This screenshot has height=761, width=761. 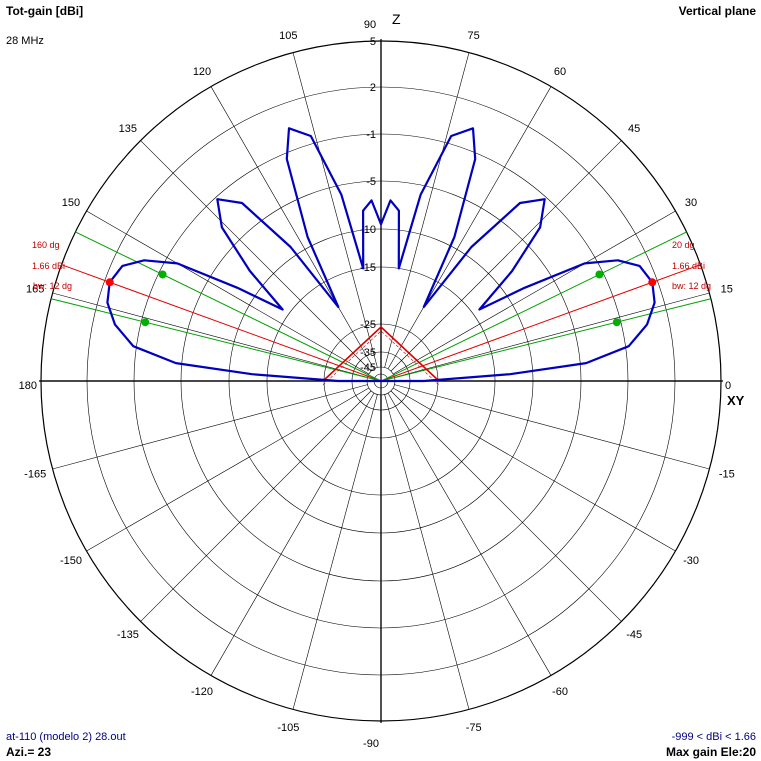 What do you see at coordinates (728, 386) in the screenshot?
I see `angle-tick-label: 0` at bounding box center [728, 386].